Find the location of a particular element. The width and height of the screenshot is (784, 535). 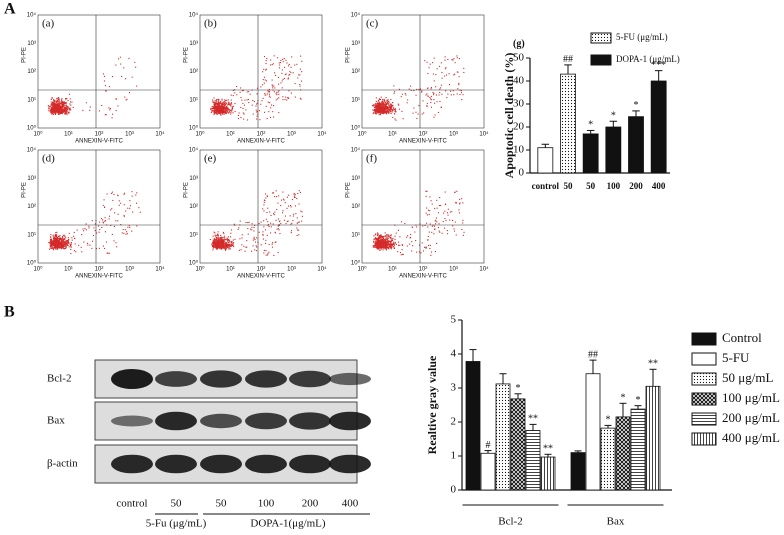

lane-label: 50 is located at coordinates (222, 504).